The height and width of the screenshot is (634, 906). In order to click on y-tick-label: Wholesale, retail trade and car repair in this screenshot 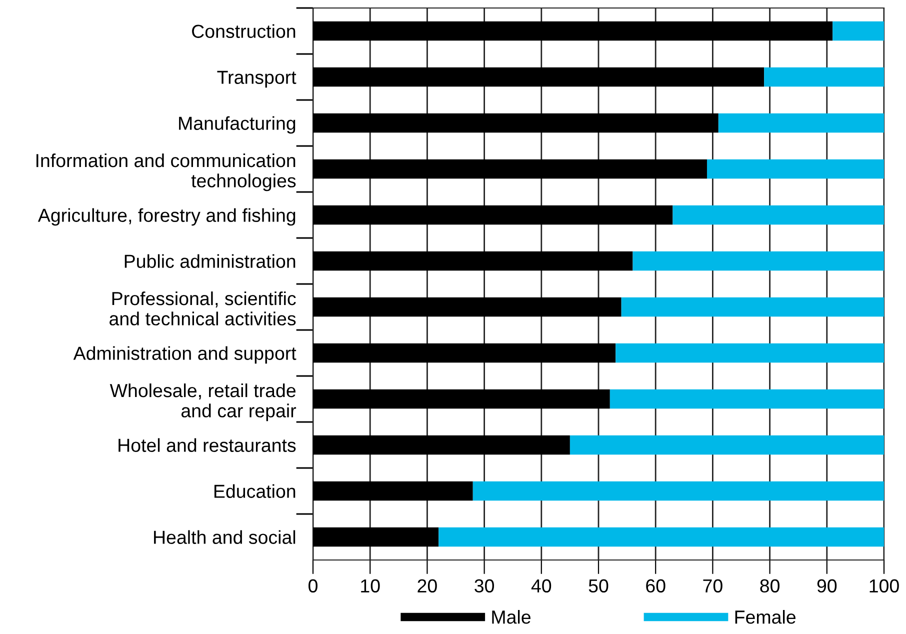, I will do `click(203, 402)`.